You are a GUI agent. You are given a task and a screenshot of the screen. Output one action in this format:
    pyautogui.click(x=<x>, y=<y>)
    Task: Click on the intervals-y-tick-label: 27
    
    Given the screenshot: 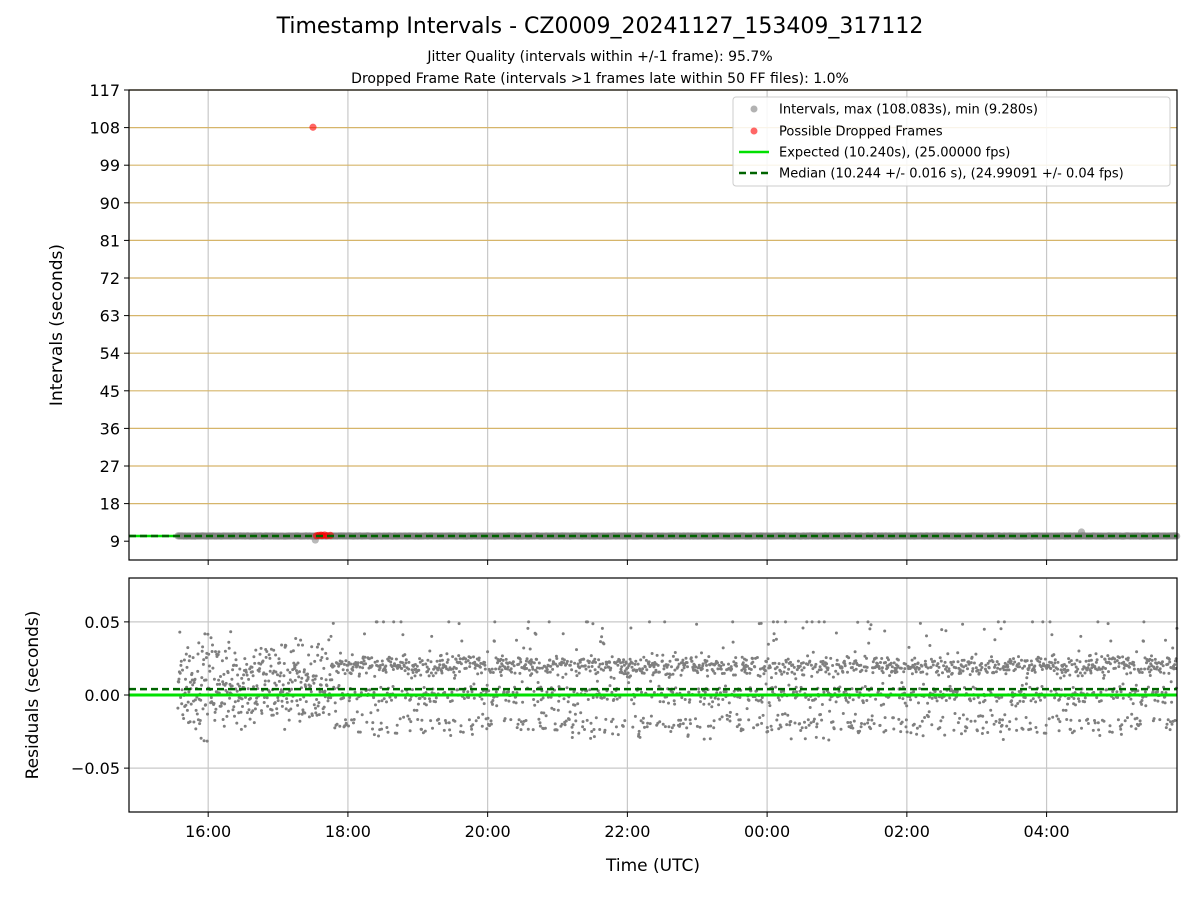 What is the action you would take?
    pyautogui.click(x=110, y=466)
    